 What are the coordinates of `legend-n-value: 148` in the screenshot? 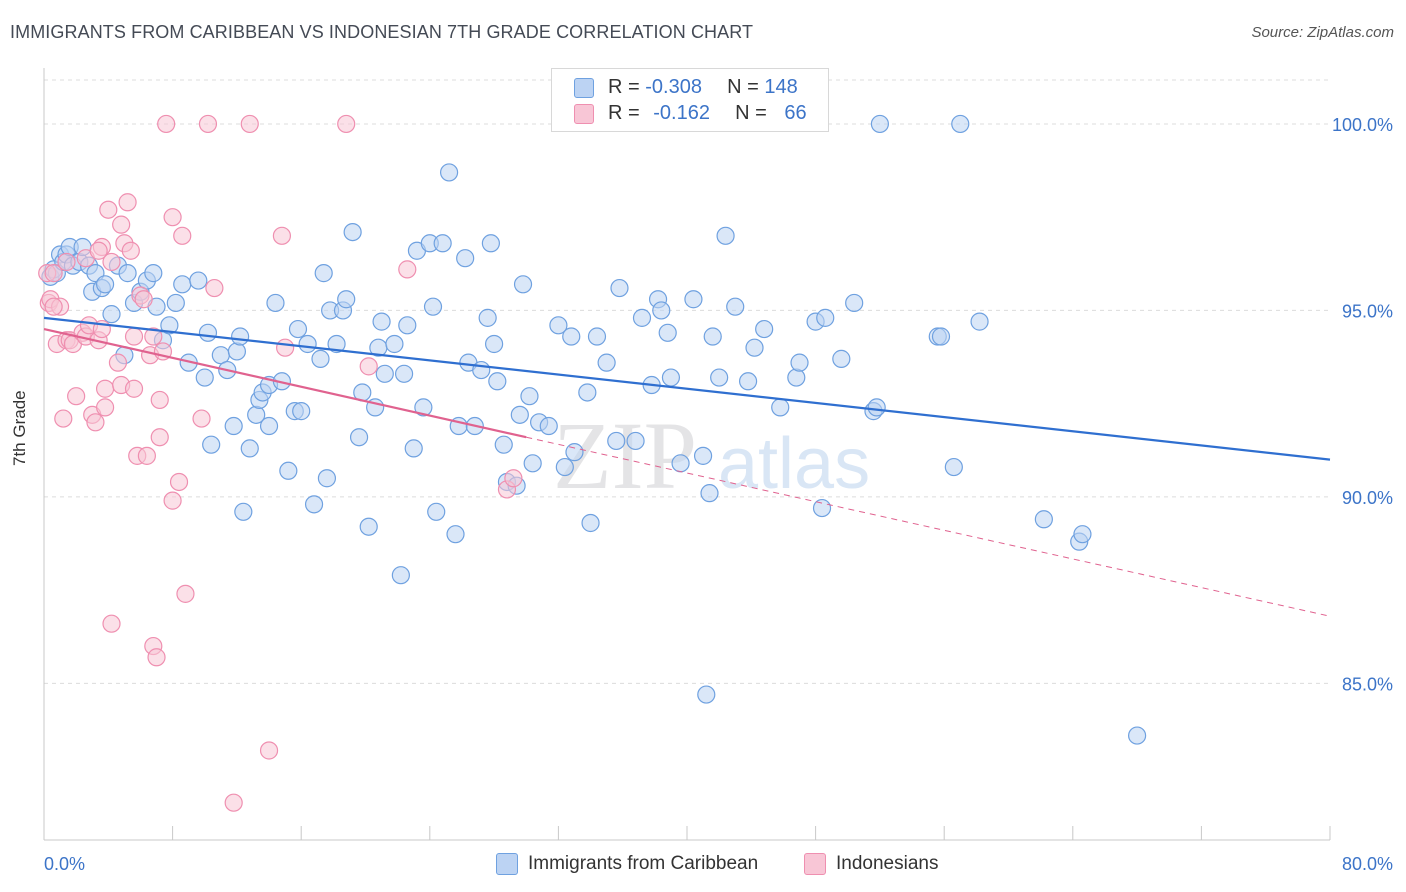 It's located at (781, 87).